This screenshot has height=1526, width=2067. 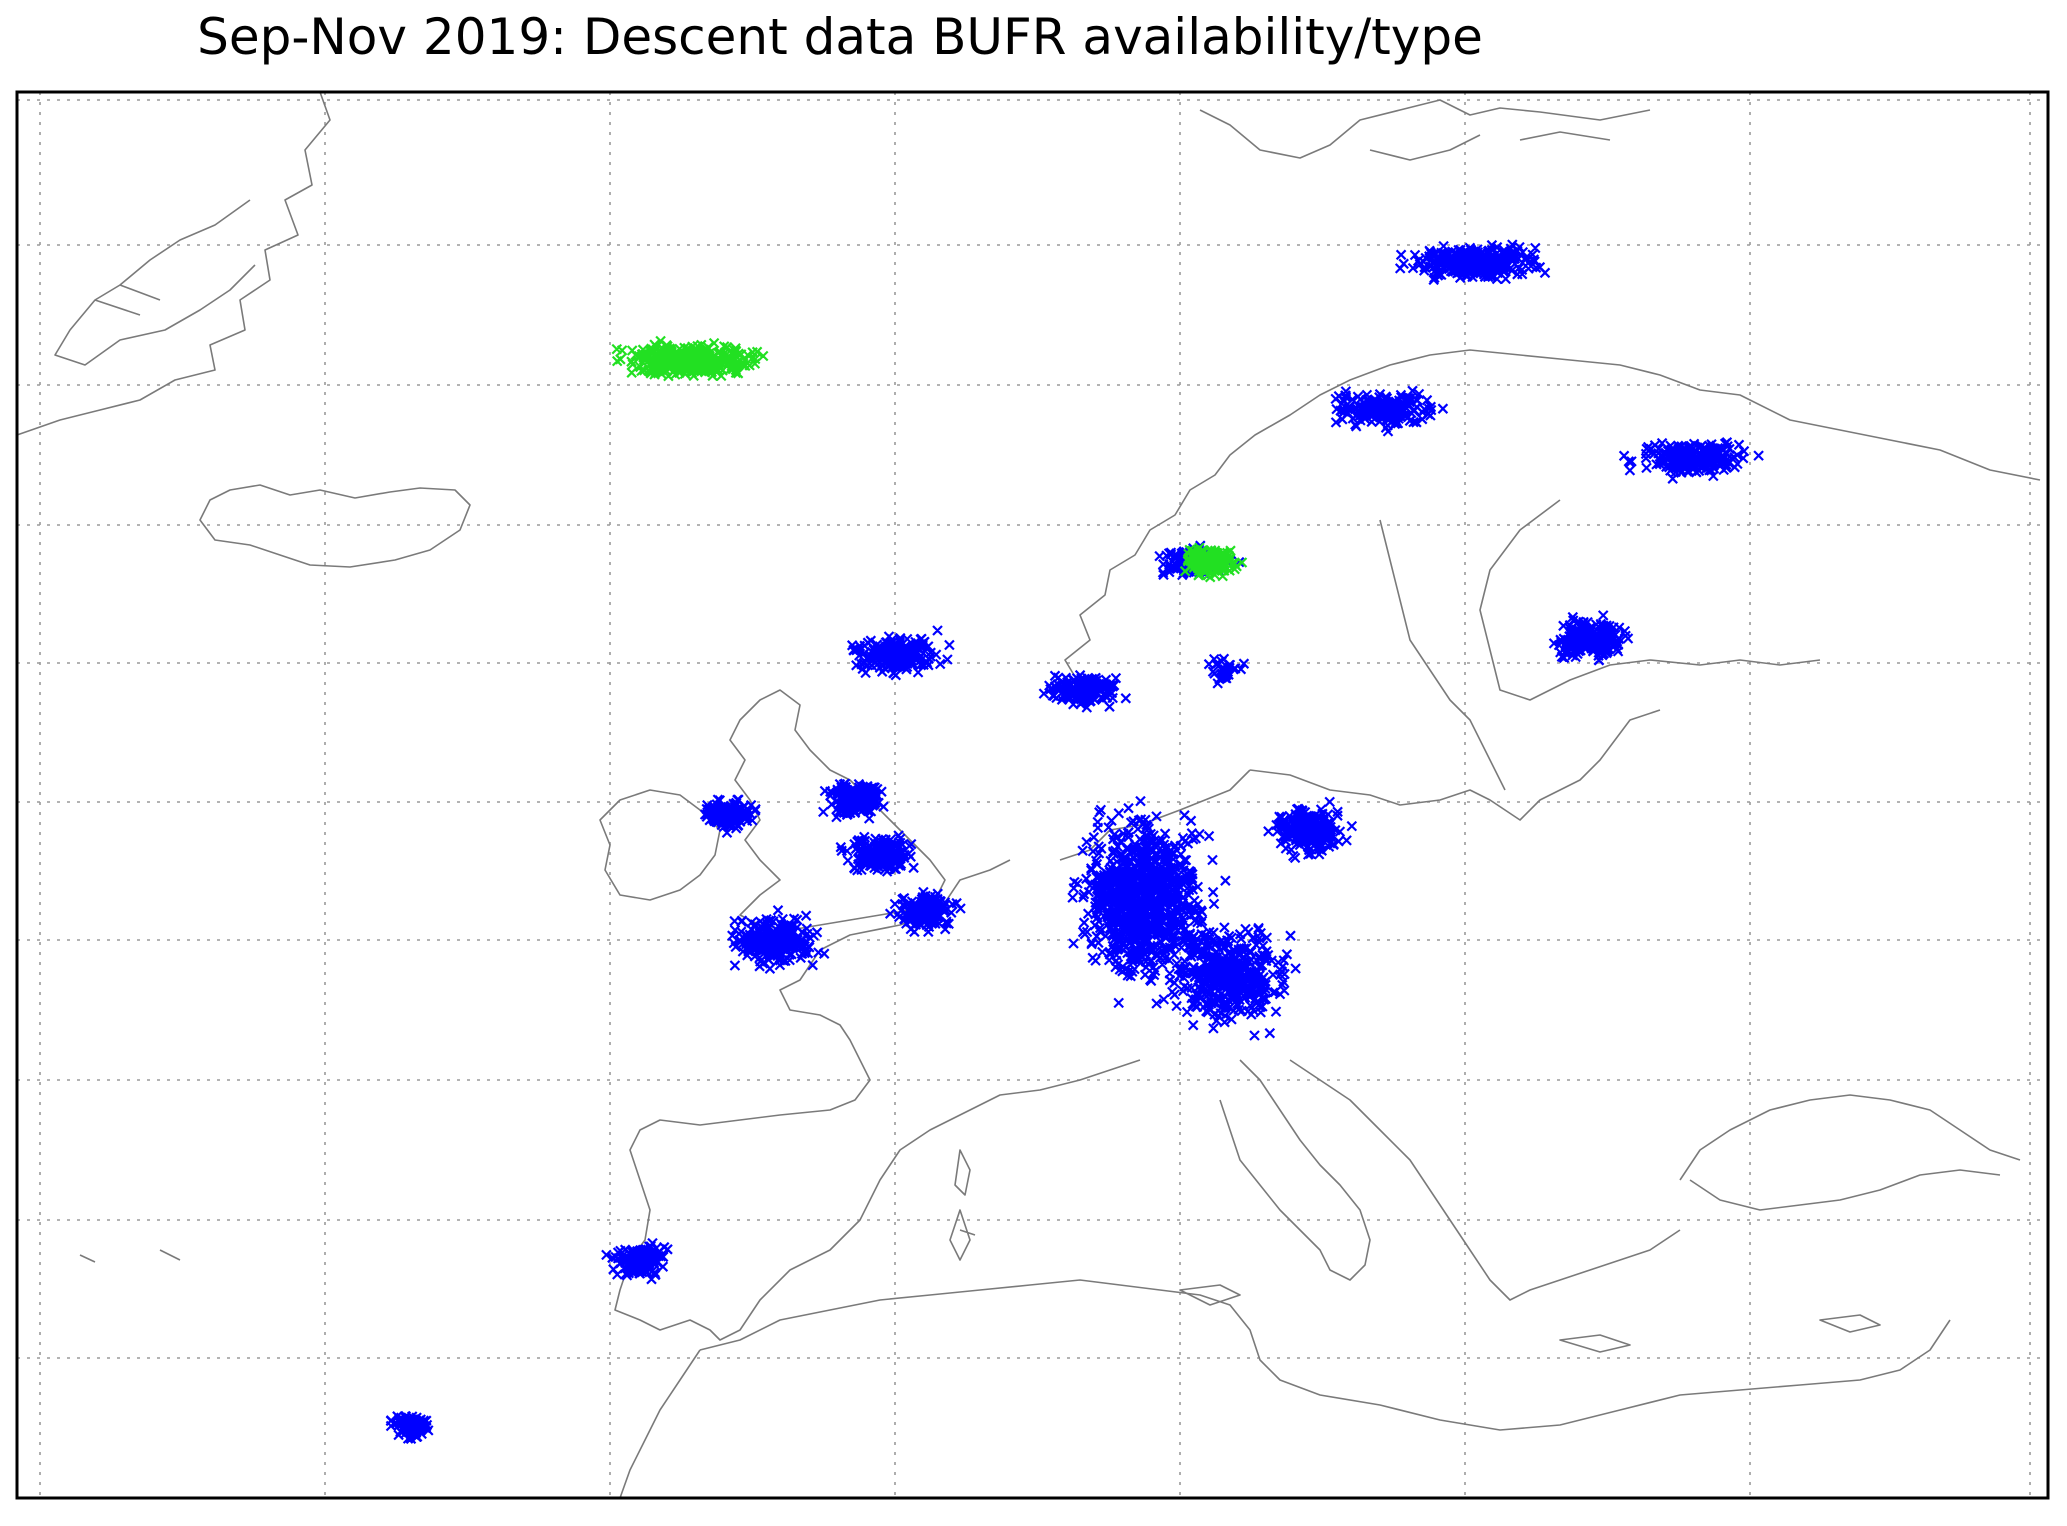 I want to click on cluster-madeira, so click(x=409, y=1427).